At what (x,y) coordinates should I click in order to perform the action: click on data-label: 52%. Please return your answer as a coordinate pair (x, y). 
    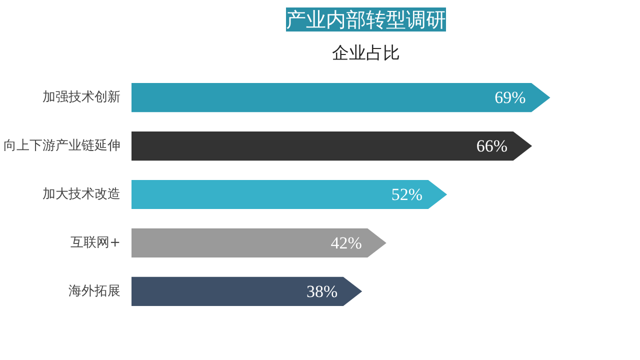
    Looking at the image, I should click on (407, 194).